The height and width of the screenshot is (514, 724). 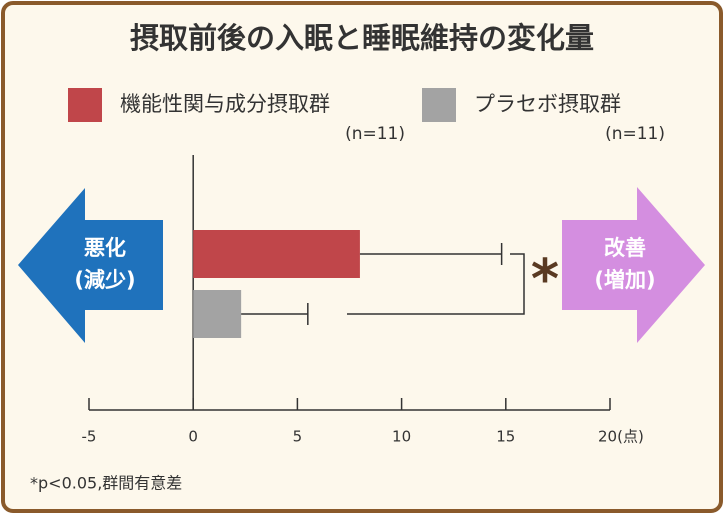 What do you see at coordinates (362, 38) in the screenshot?
I see `chart-title: 摂取前後の入眠と睡眠維持の変化量` at bounding box center [362, 38].